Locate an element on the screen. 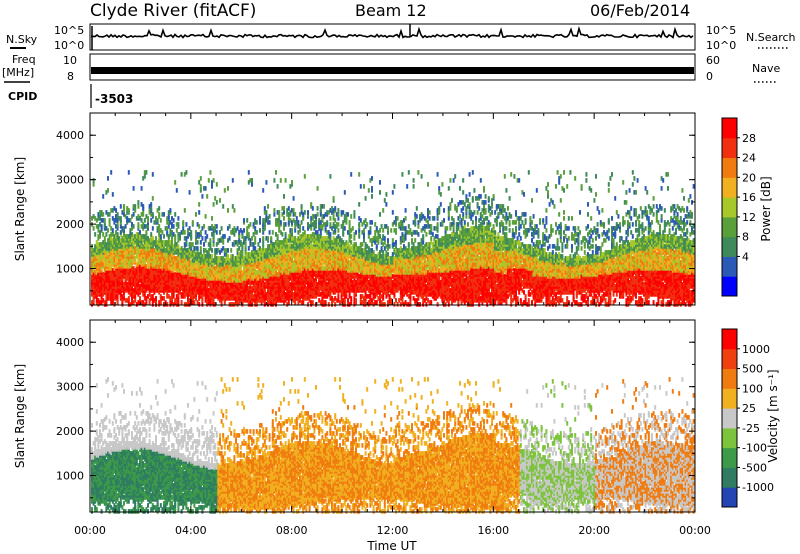 This screenshot has height=554, width=800. cpid-label: CPID is located at coordinates (22, 96).